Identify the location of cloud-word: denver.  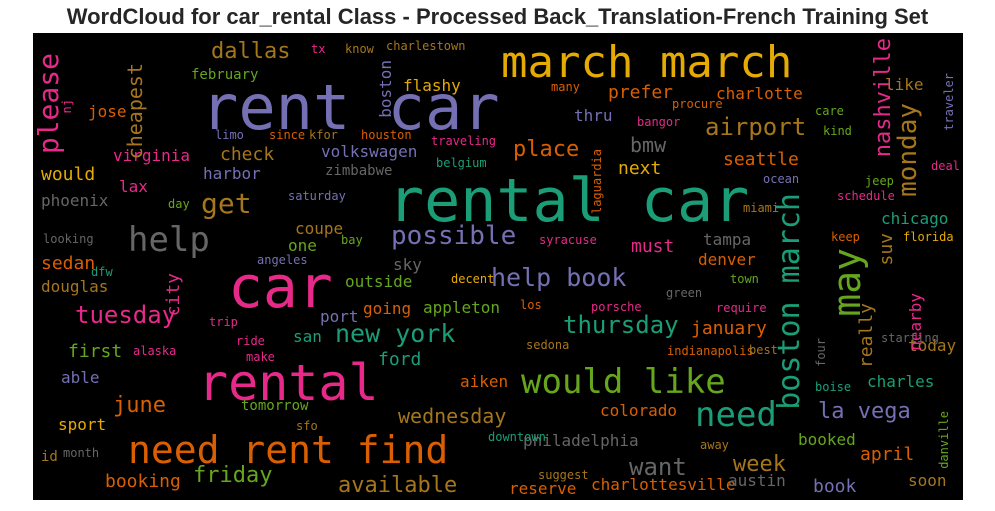
(727, 259).